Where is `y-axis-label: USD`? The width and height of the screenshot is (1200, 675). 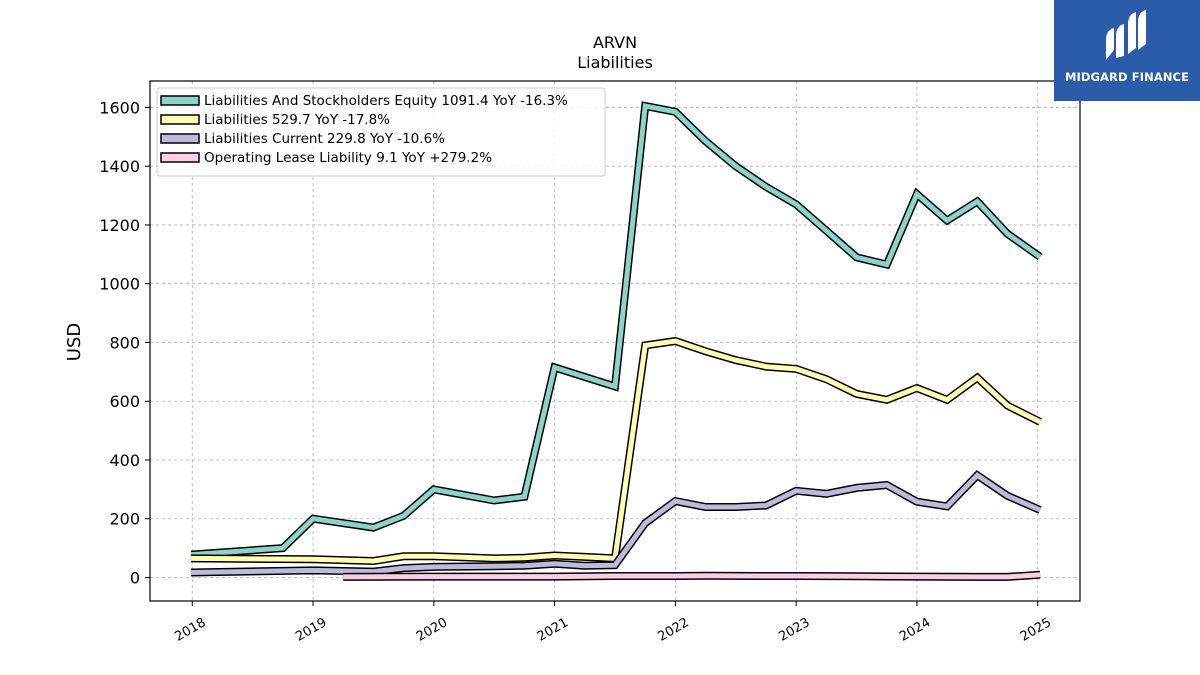 y-axis-label: USD is located at coordinates (74, 342).